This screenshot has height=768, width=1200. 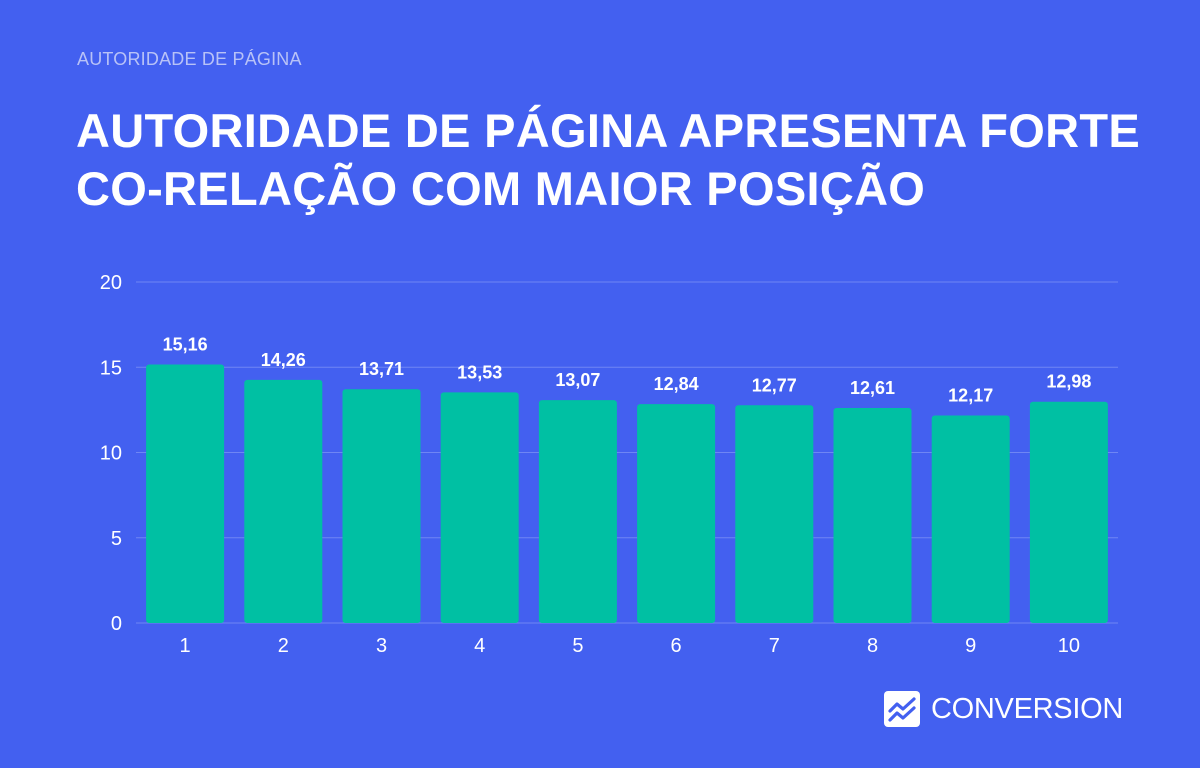 What do you see at coordinates (116, 624) in the screenshot?
I see `y-tick-label: 0` at bounding box center [116, 624].